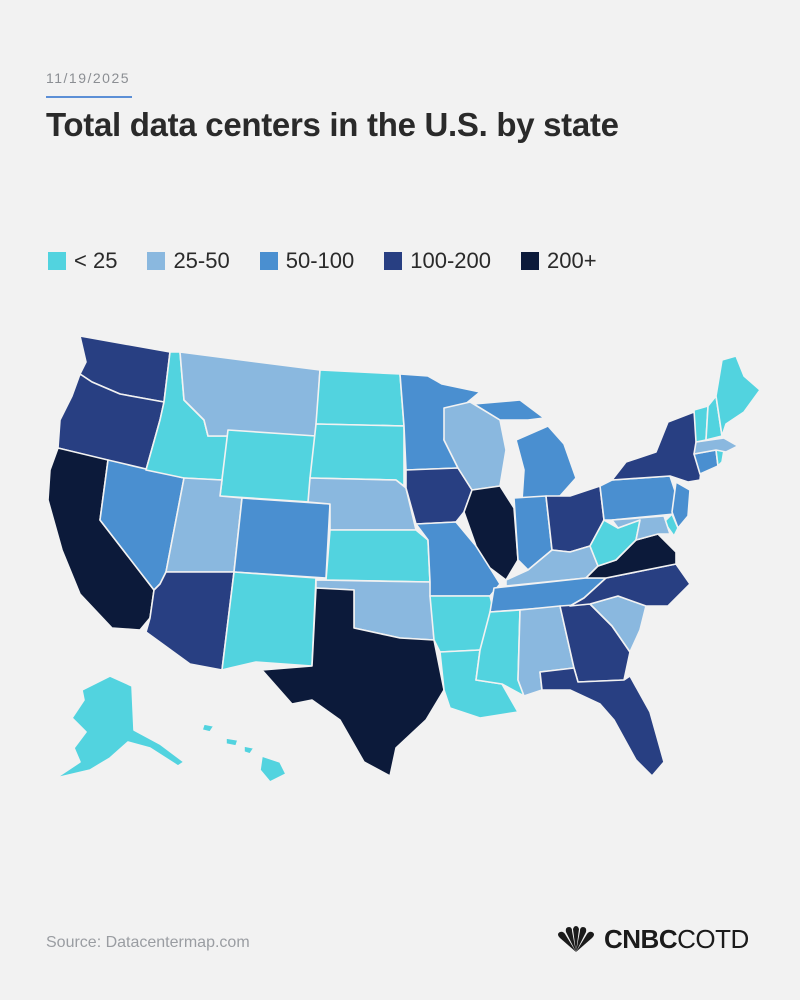  What do you see at coordinates (525, 450) in the screenshot?
I see `state-michigan` at bounding box center [525, 450].